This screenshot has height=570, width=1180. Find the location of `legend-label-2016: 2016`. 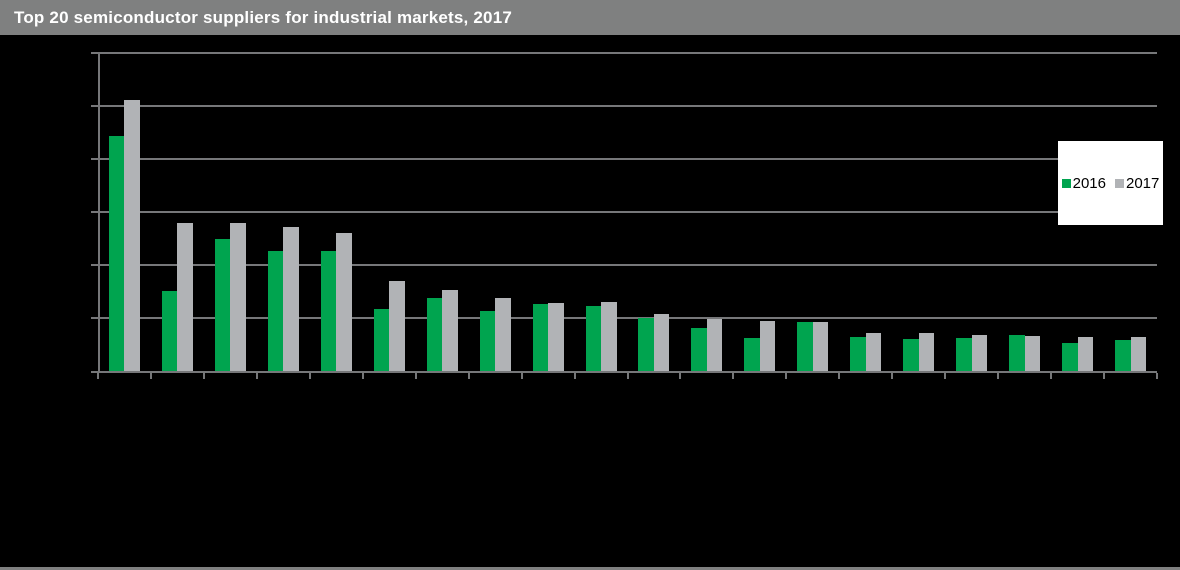

legend-label-2016: 2016 is located at coordinates (1089, 183).